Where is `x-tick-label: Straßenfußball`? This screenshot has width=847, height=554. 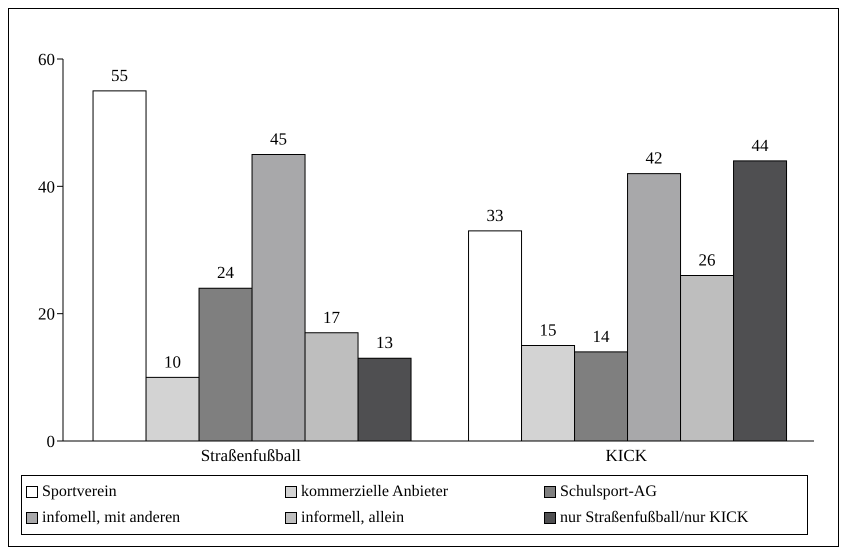 x-tick-label: Straßenfußball is located at coordinates (251, 456).